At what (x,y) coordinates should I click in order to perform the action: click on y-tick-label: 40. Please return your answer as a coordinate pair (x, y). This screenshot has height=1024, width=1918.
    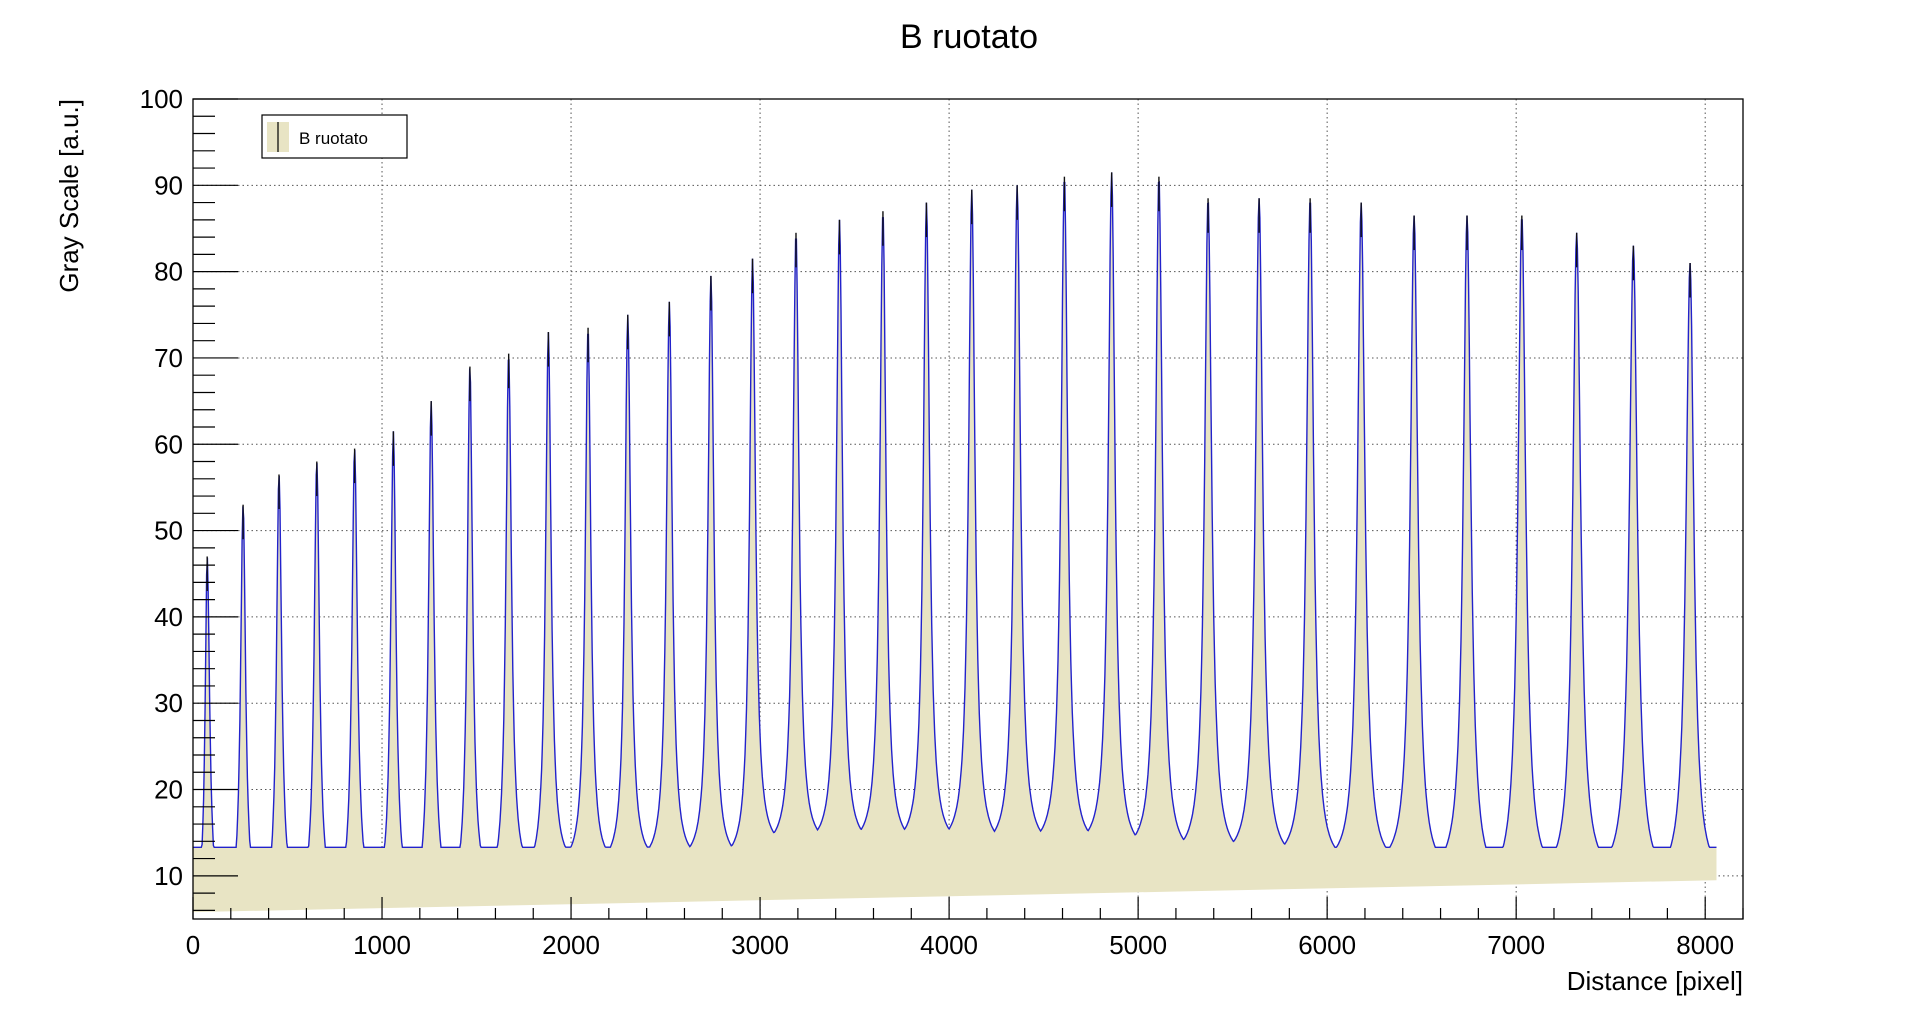
    Looking at the image, I should click on (168, 617).